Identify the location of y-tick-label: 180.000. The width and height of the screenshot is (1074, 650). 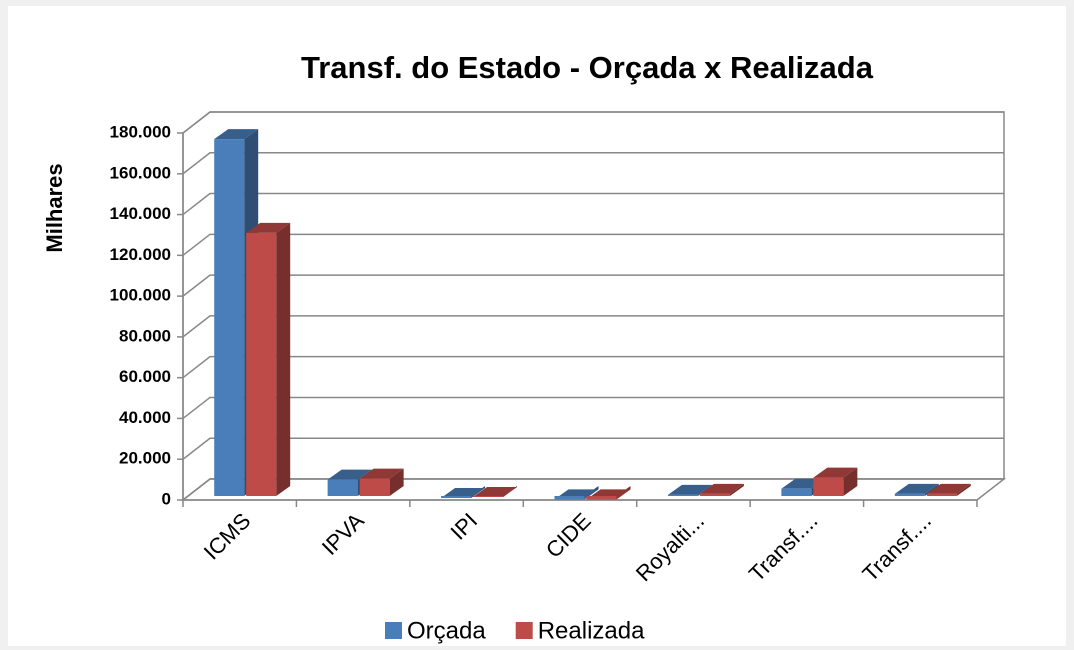
(140, 131).